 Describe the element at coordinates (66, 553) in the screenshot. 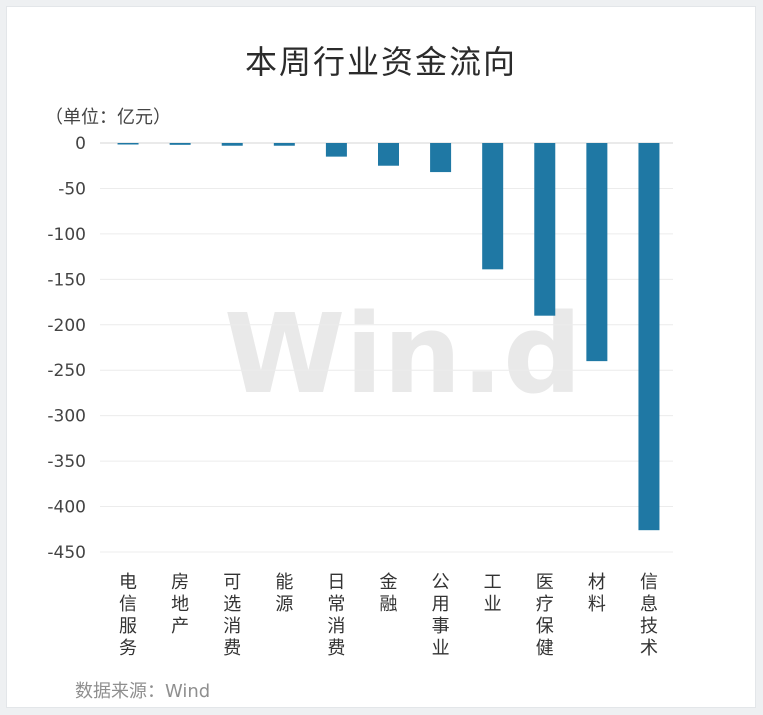

I see `y-tick-label: -450` at that location.